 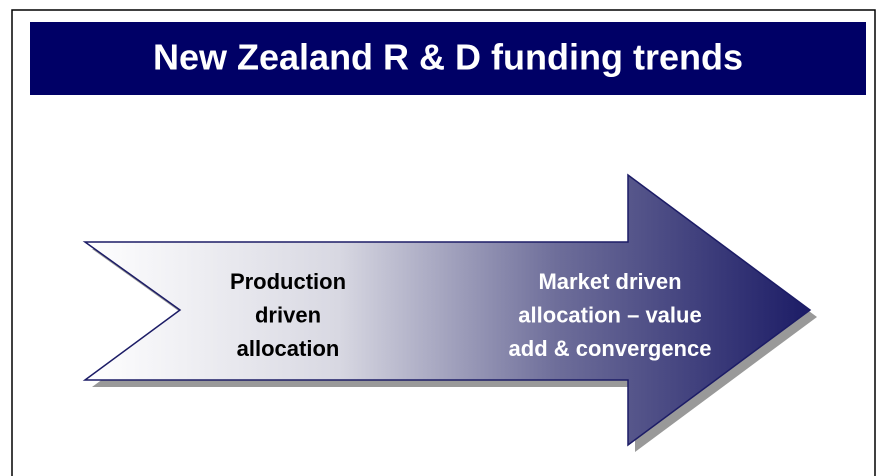 What do you see at coordinates (610, 348) in the screenshot?
I see `label-line: add & convergence` at bounding box center [610, 348].